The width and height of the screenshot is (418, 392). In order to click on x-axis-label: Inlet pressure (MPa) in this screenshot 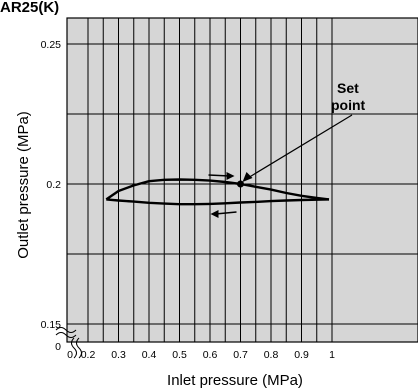, I will do `click(235, 380)`.